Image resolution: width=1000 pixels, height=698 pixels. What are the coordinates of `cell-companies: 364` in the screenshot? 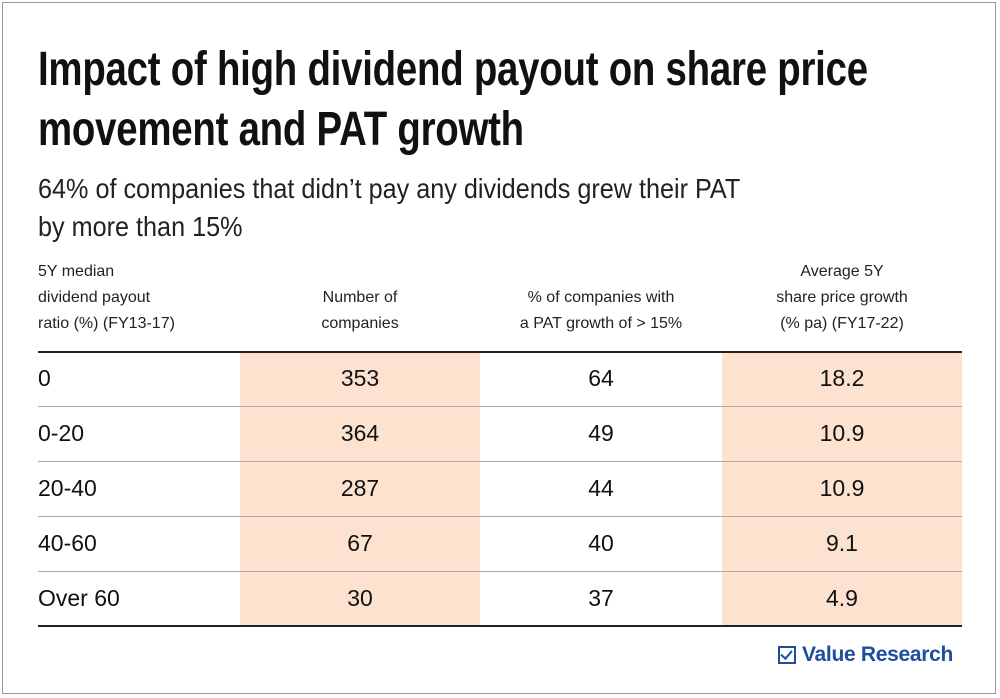 It's located at (360, 433).